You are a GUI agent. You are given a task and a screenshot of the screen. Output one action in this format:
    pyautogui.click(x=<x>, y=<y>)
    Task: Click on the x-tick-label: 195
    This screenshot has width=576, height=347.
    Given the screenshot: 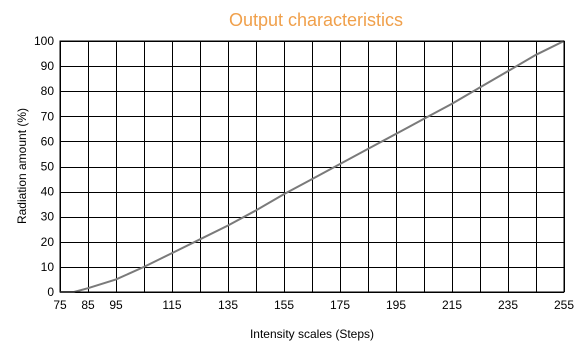 What is the action you would take?
    pyautogui.click(x=396, y=305)
    